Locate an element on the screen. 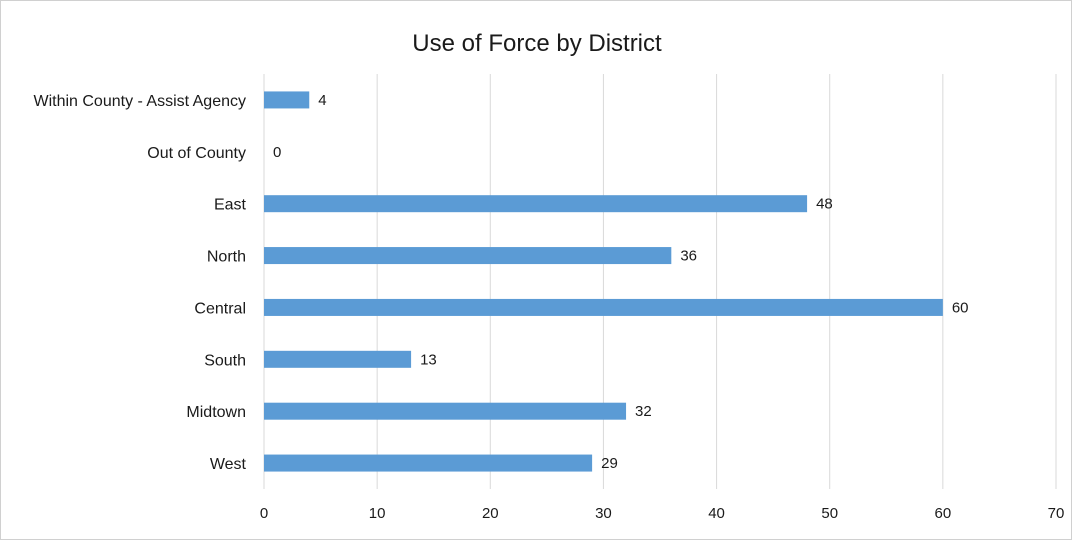  x-tick-label: 10 is located at coordinates (377, 513).